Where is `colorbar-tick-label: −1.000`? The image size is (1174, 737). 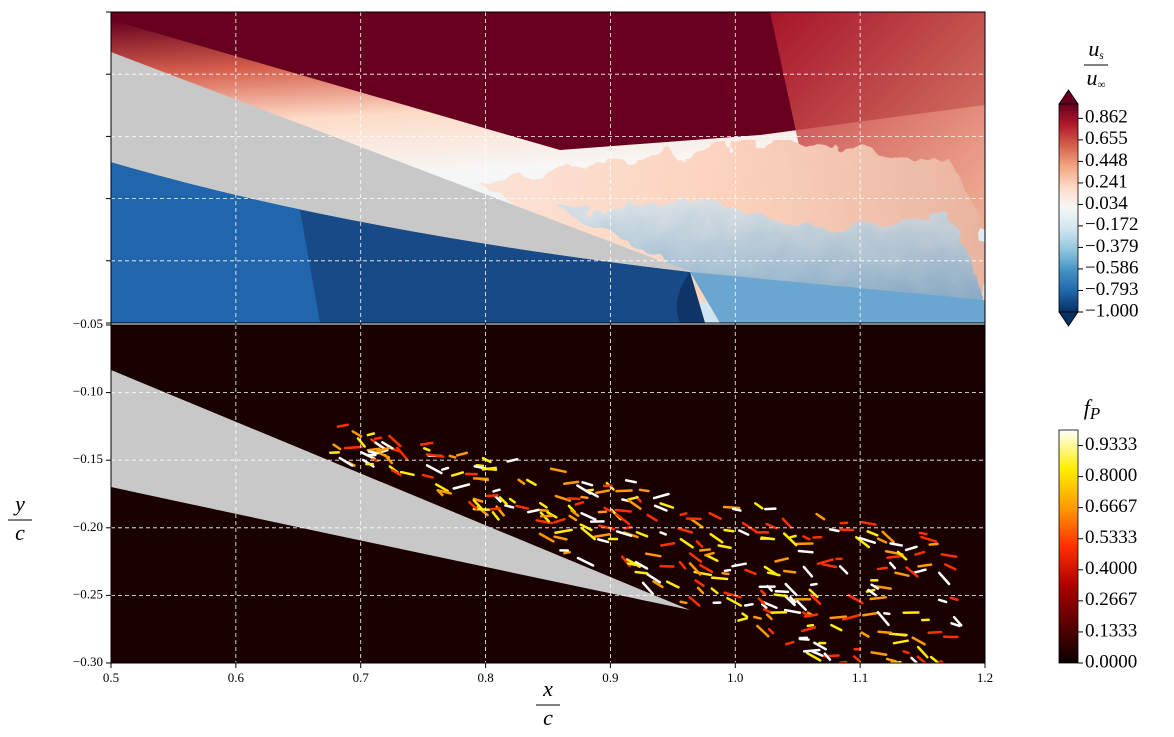 colorbar-tick-label: −1.000 is located at coordinates (1111, 310).